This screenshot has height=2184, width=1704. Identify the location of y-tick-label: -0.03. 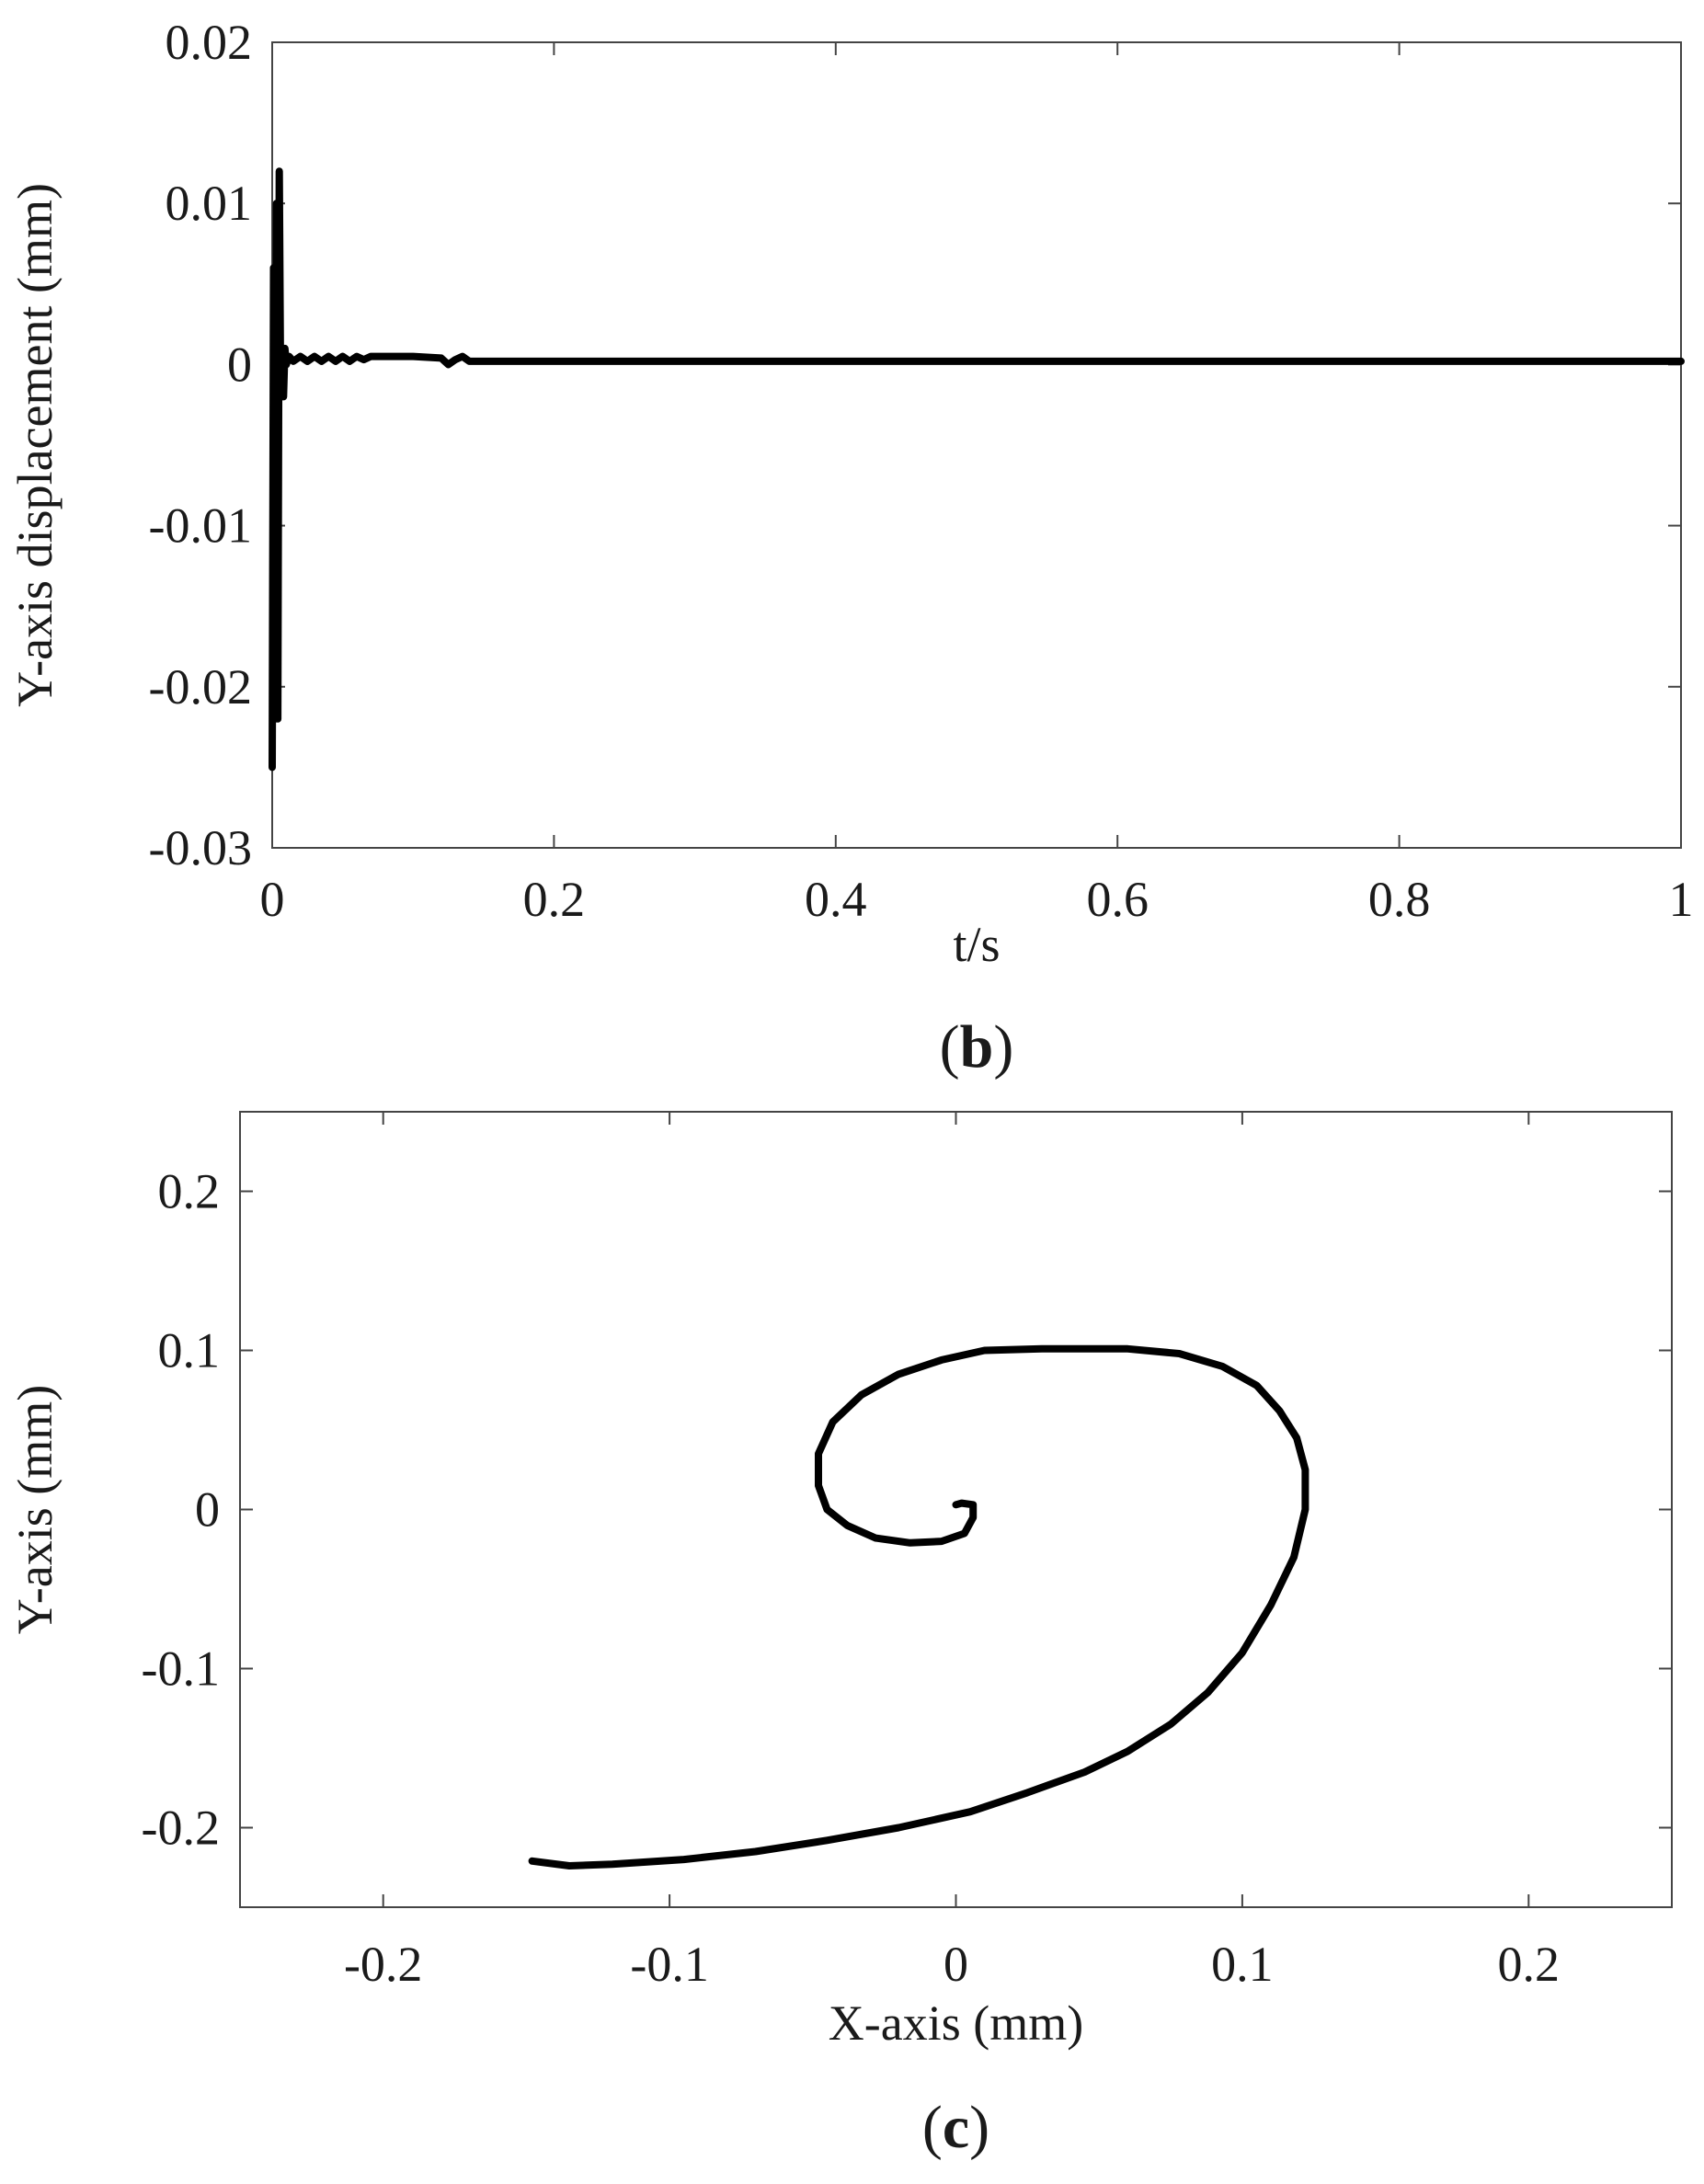
(200, 847).